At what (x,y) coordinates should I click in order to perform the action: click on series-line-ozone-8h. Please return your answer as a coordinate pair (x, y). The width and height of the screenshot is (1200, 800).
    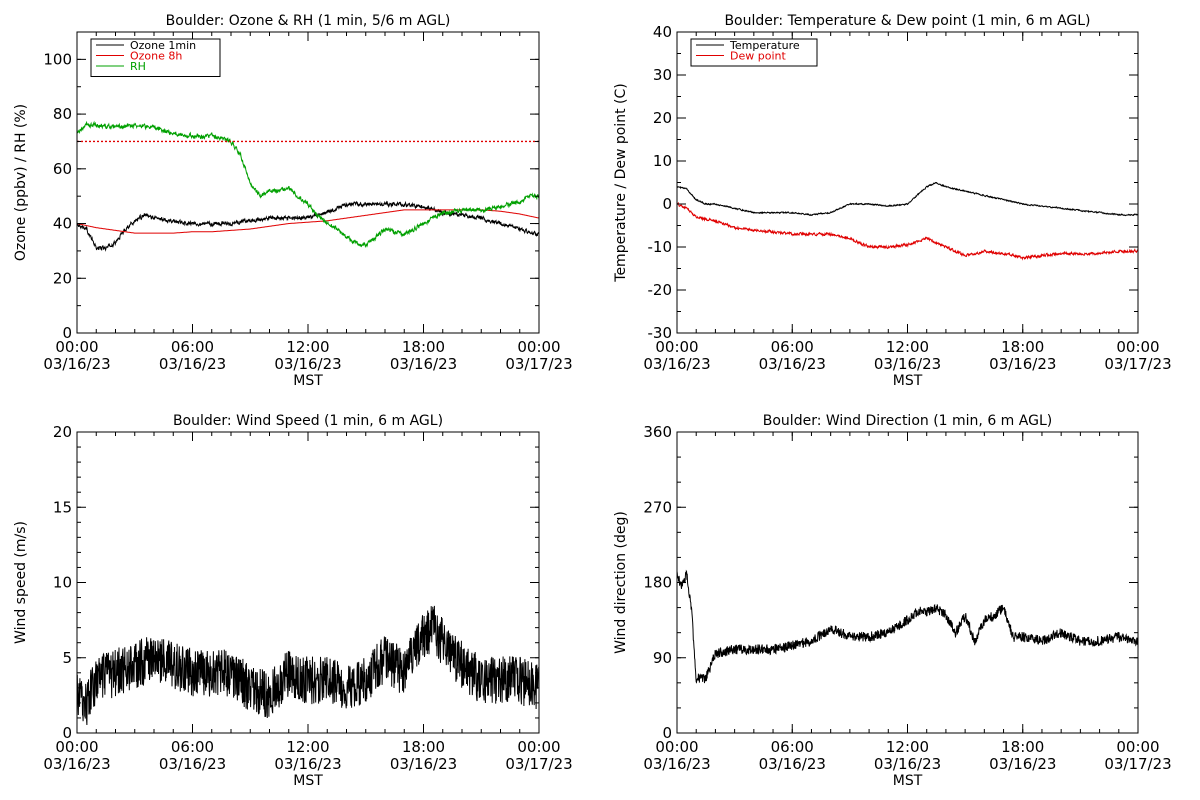
    Looking at the image, I should click on (308, 221).